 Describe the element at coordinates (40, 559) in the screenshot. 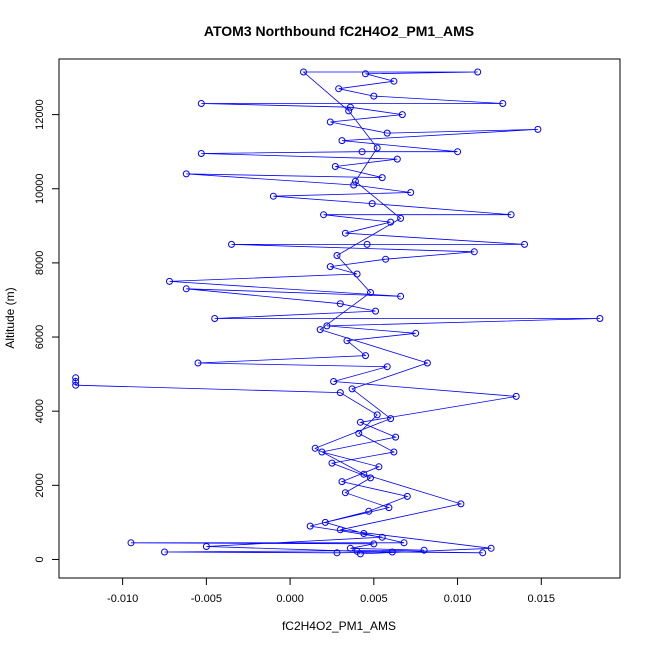

I see `y-tick-label: 0` at that location.